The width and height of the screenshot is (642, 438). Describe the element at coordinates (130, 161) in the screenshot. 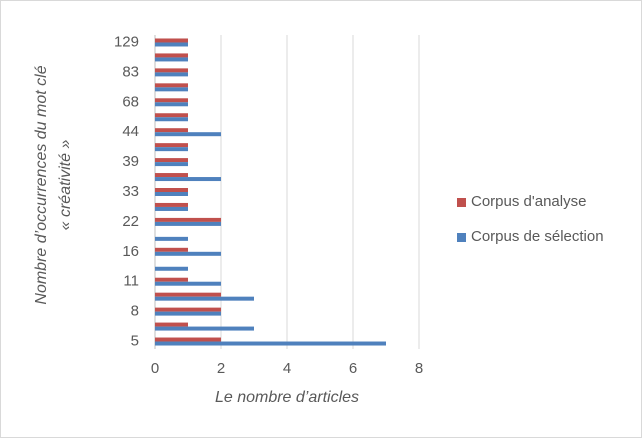

I see `y-tick-label: 39` at that location.